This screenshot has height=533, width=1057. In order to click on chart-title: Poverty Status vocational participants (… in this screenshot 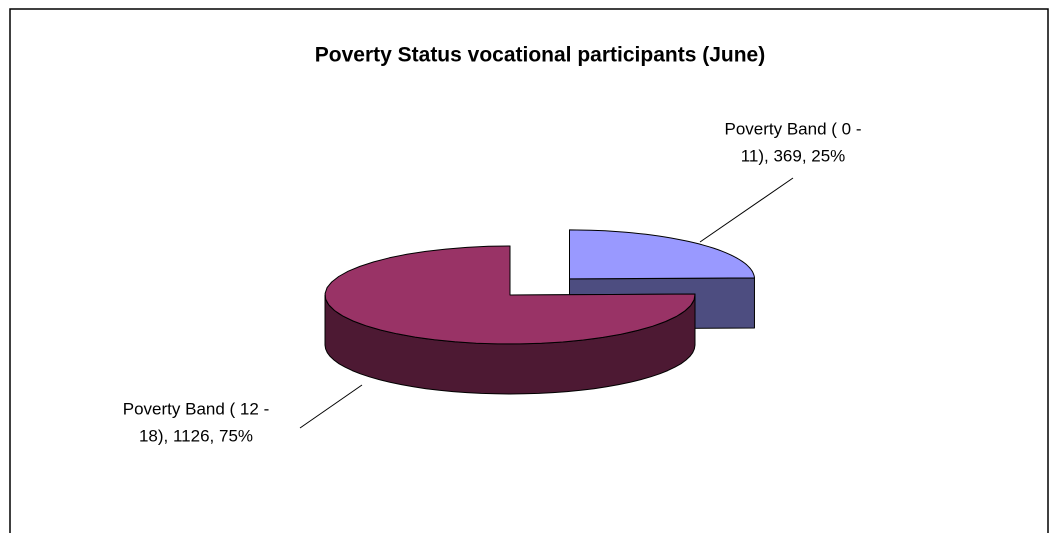, I will do `click(540, 55)`.